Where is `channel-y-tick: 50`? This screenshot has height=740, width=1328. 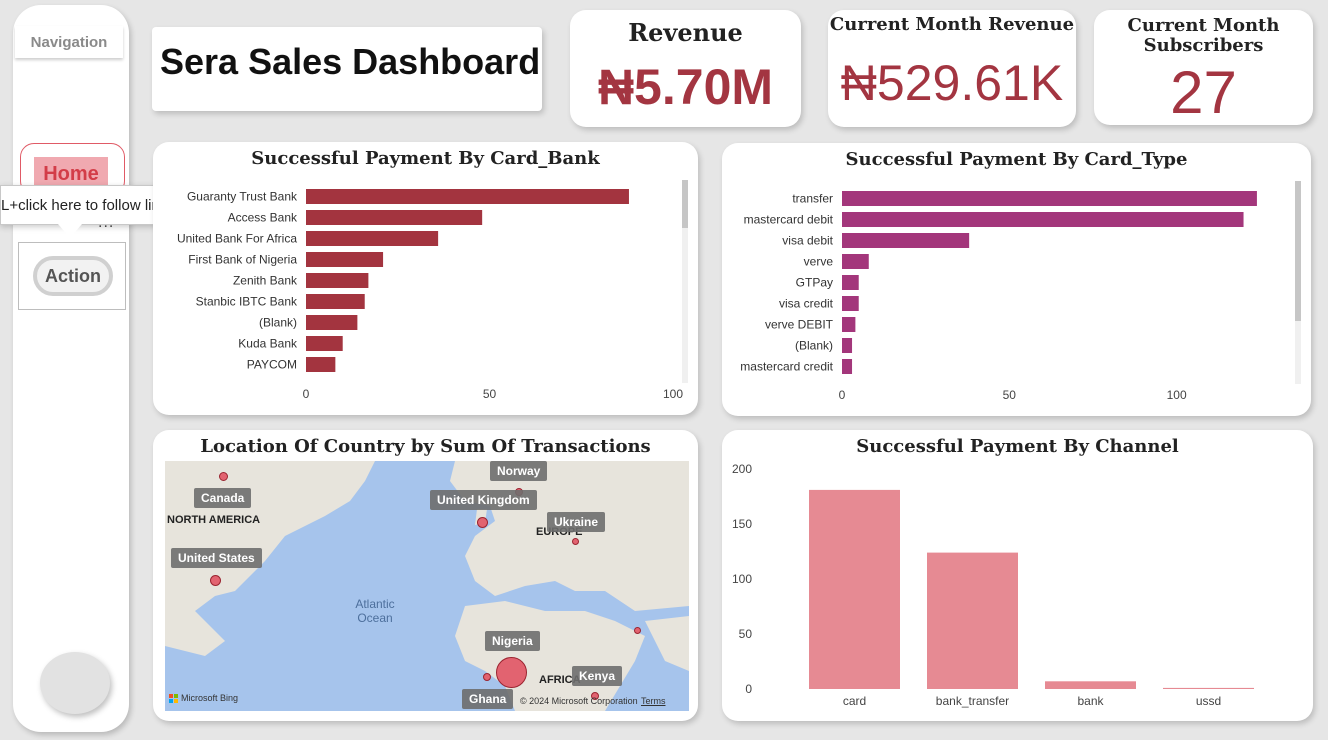
channel-y-tick: 50 is located at coordinates (746, 634).